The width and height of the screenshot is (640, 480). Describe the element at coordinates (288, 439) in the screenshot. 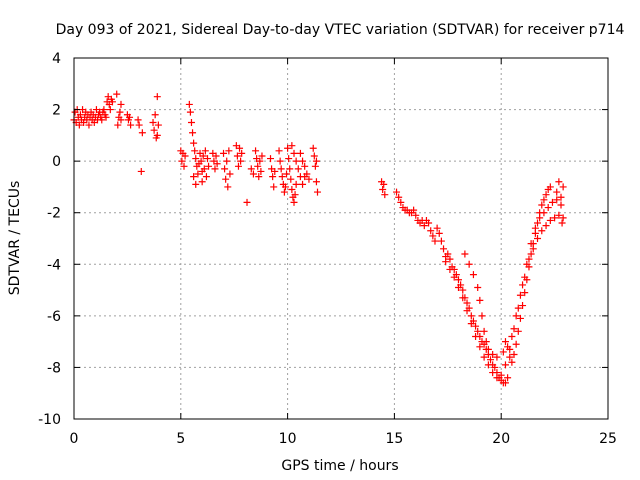

I see `x-tick-label: 10` at that location.